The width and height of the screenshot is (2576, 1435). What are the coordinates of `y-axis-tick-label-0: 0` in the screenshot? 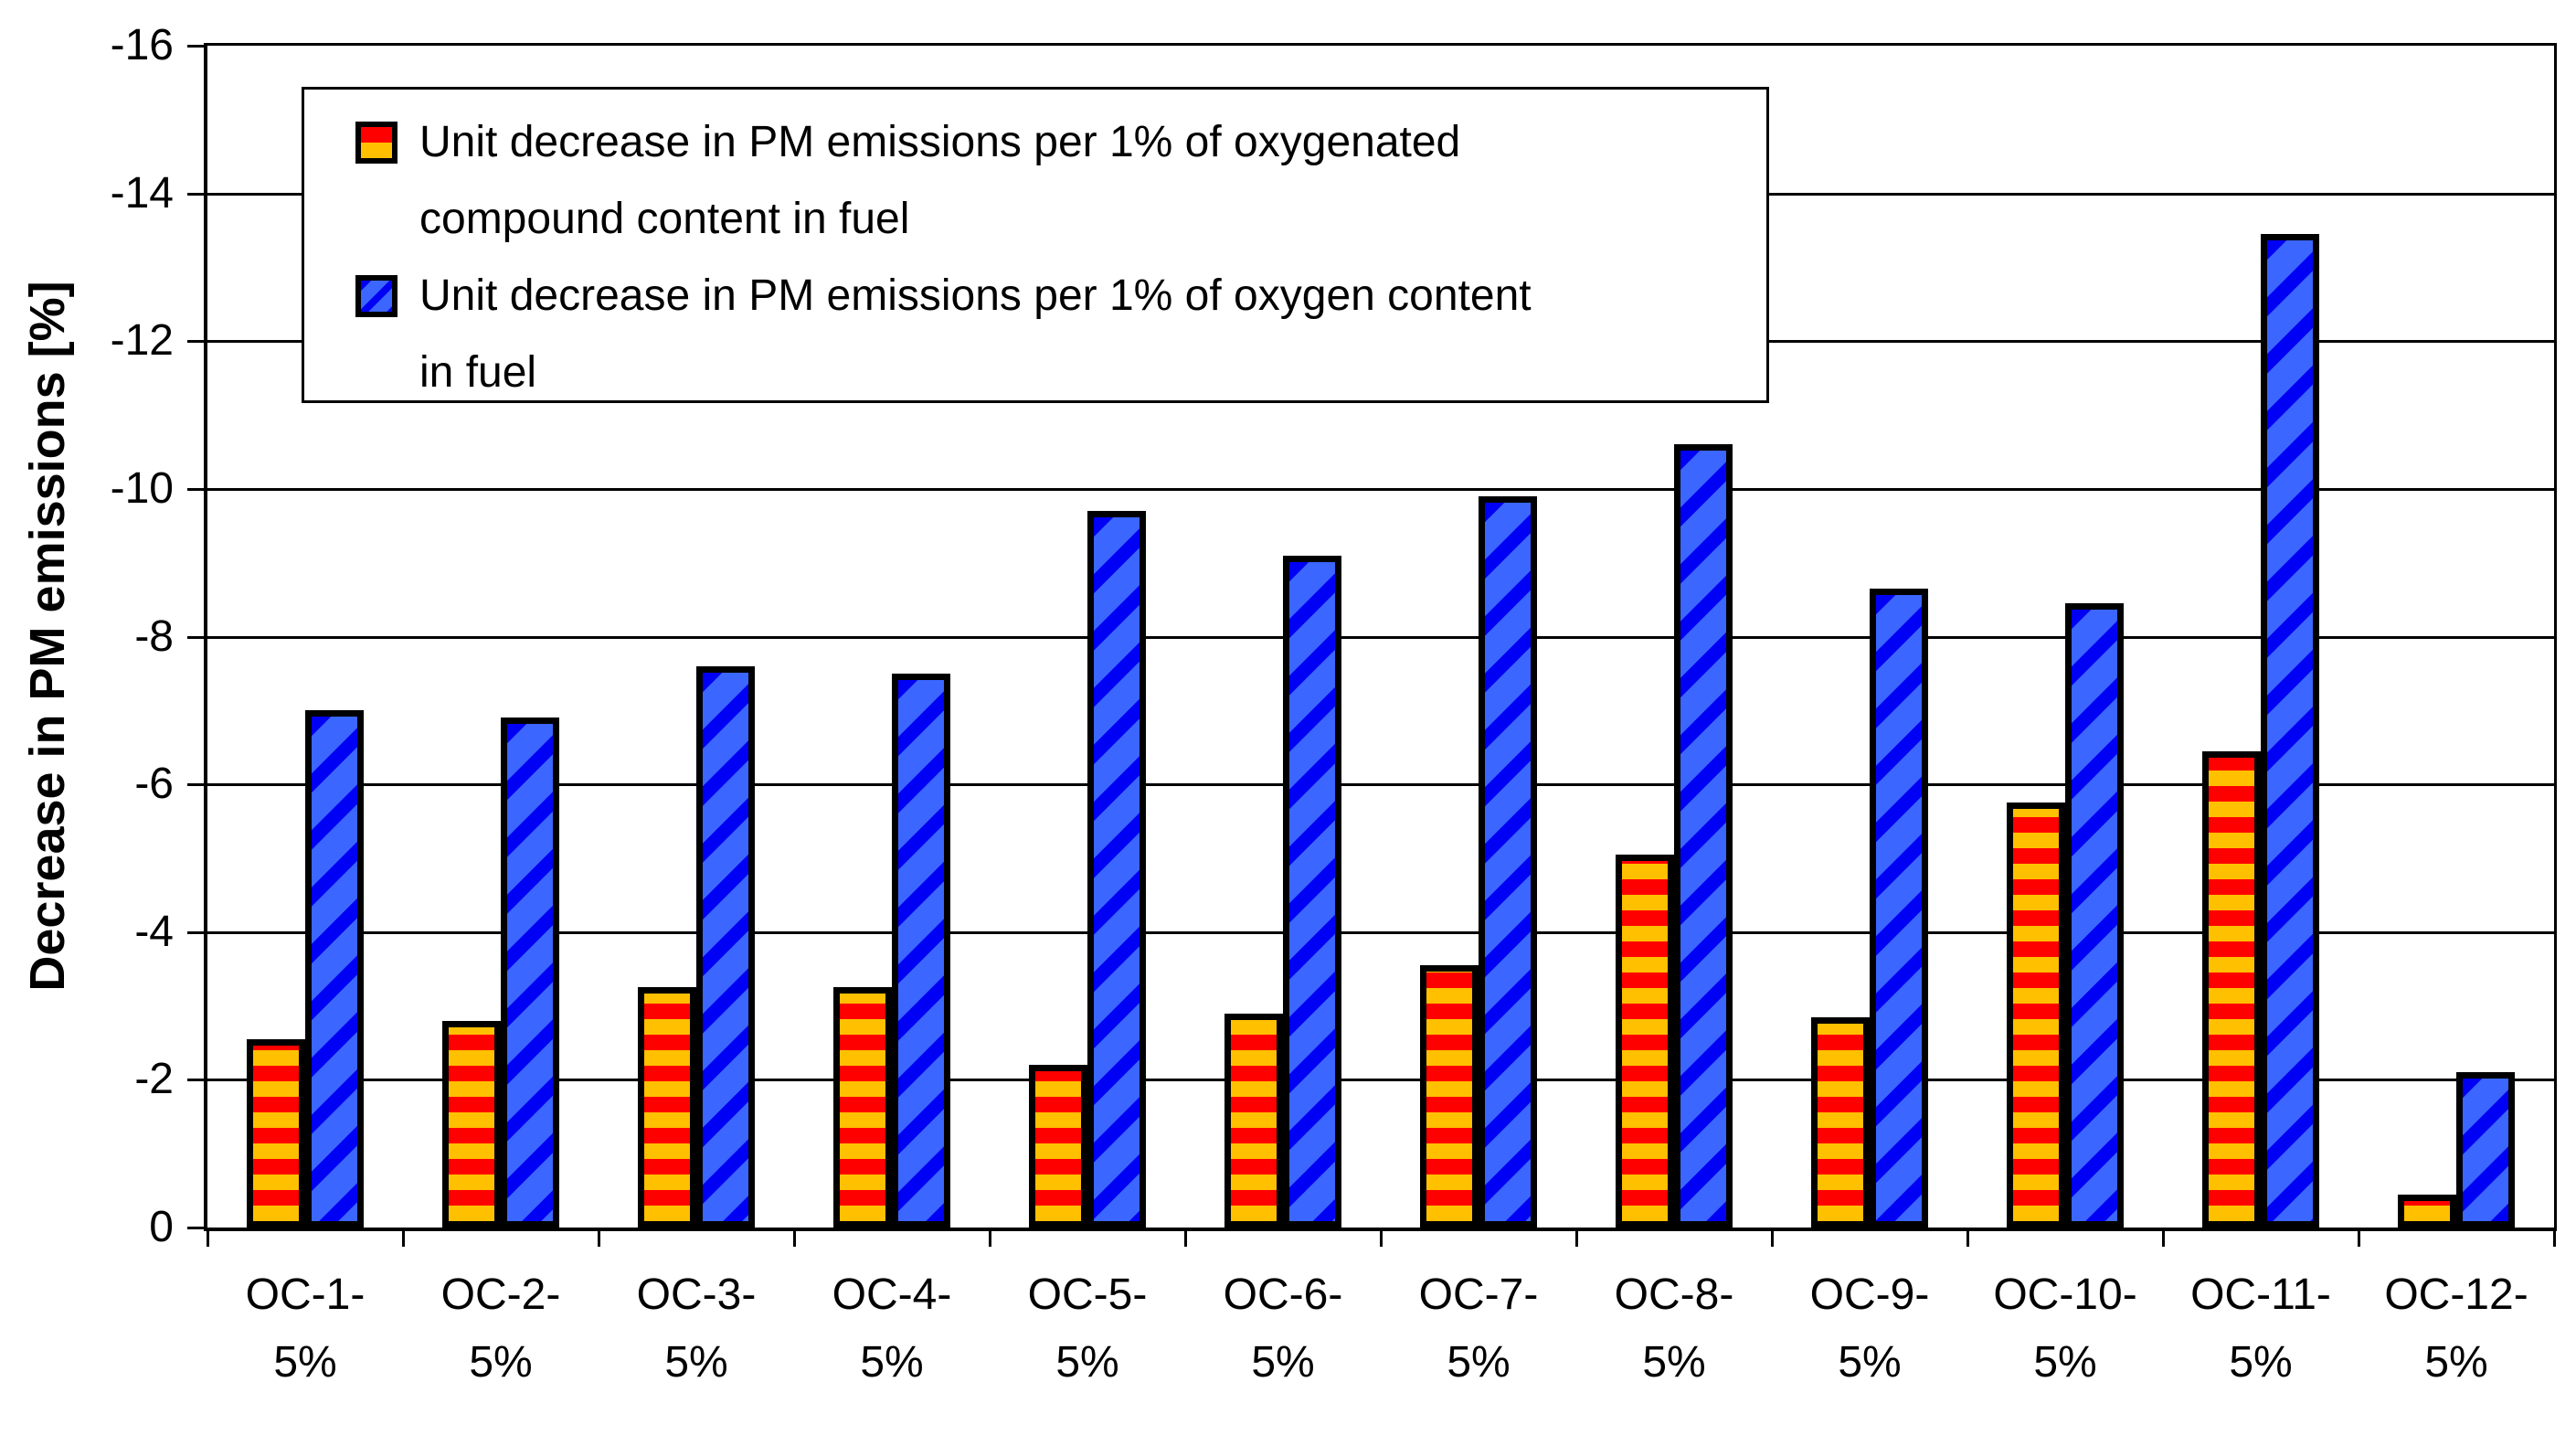 It's located at (161, 1227).